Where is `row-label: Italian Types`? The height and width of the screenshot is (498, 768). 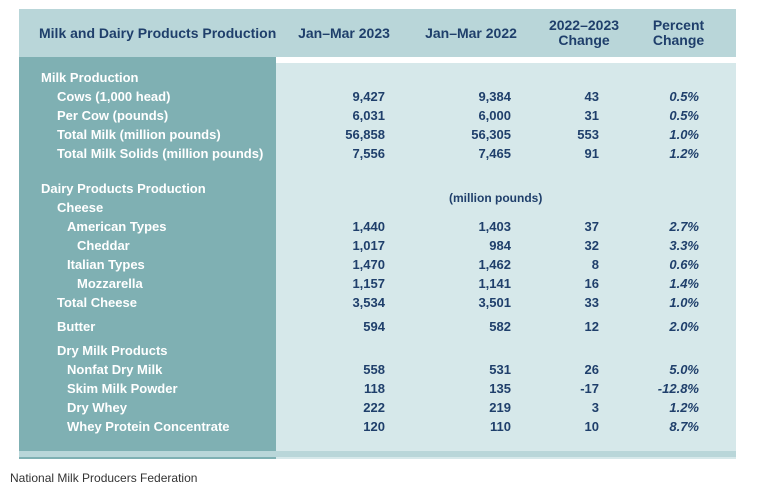 row-label: Italian Types is located at coordinates (106, 264).